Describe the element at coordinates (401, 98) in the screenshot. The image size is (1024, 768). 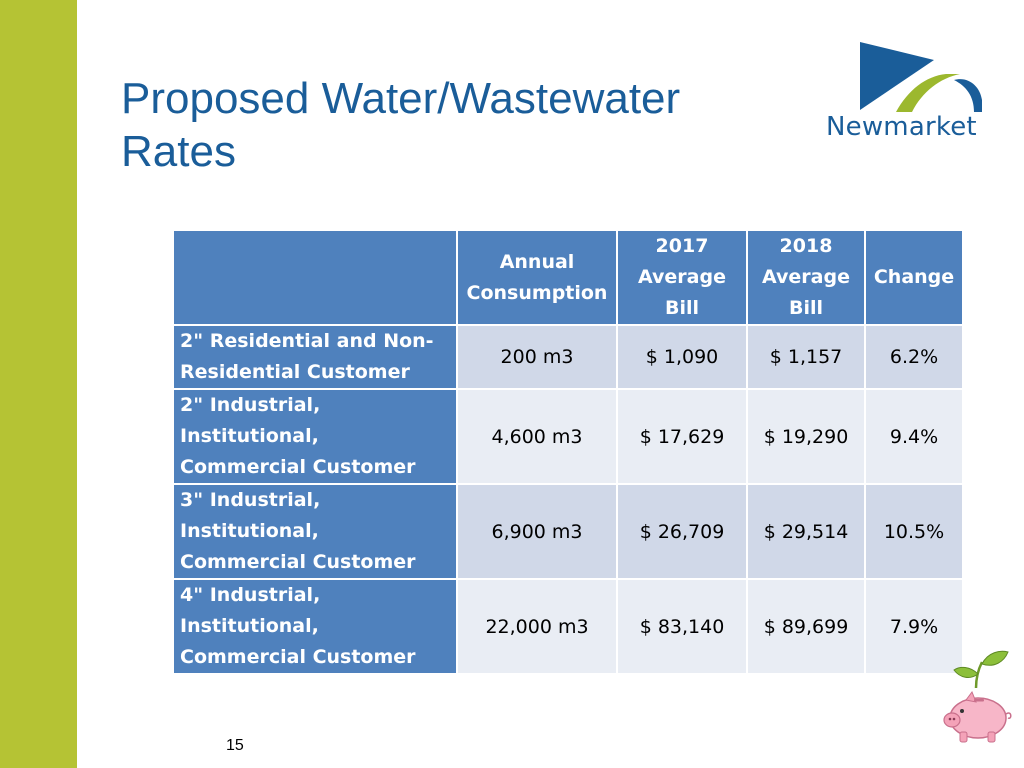
I see `slide-title-line-1: Proposed Water/Wastewater` at that location.